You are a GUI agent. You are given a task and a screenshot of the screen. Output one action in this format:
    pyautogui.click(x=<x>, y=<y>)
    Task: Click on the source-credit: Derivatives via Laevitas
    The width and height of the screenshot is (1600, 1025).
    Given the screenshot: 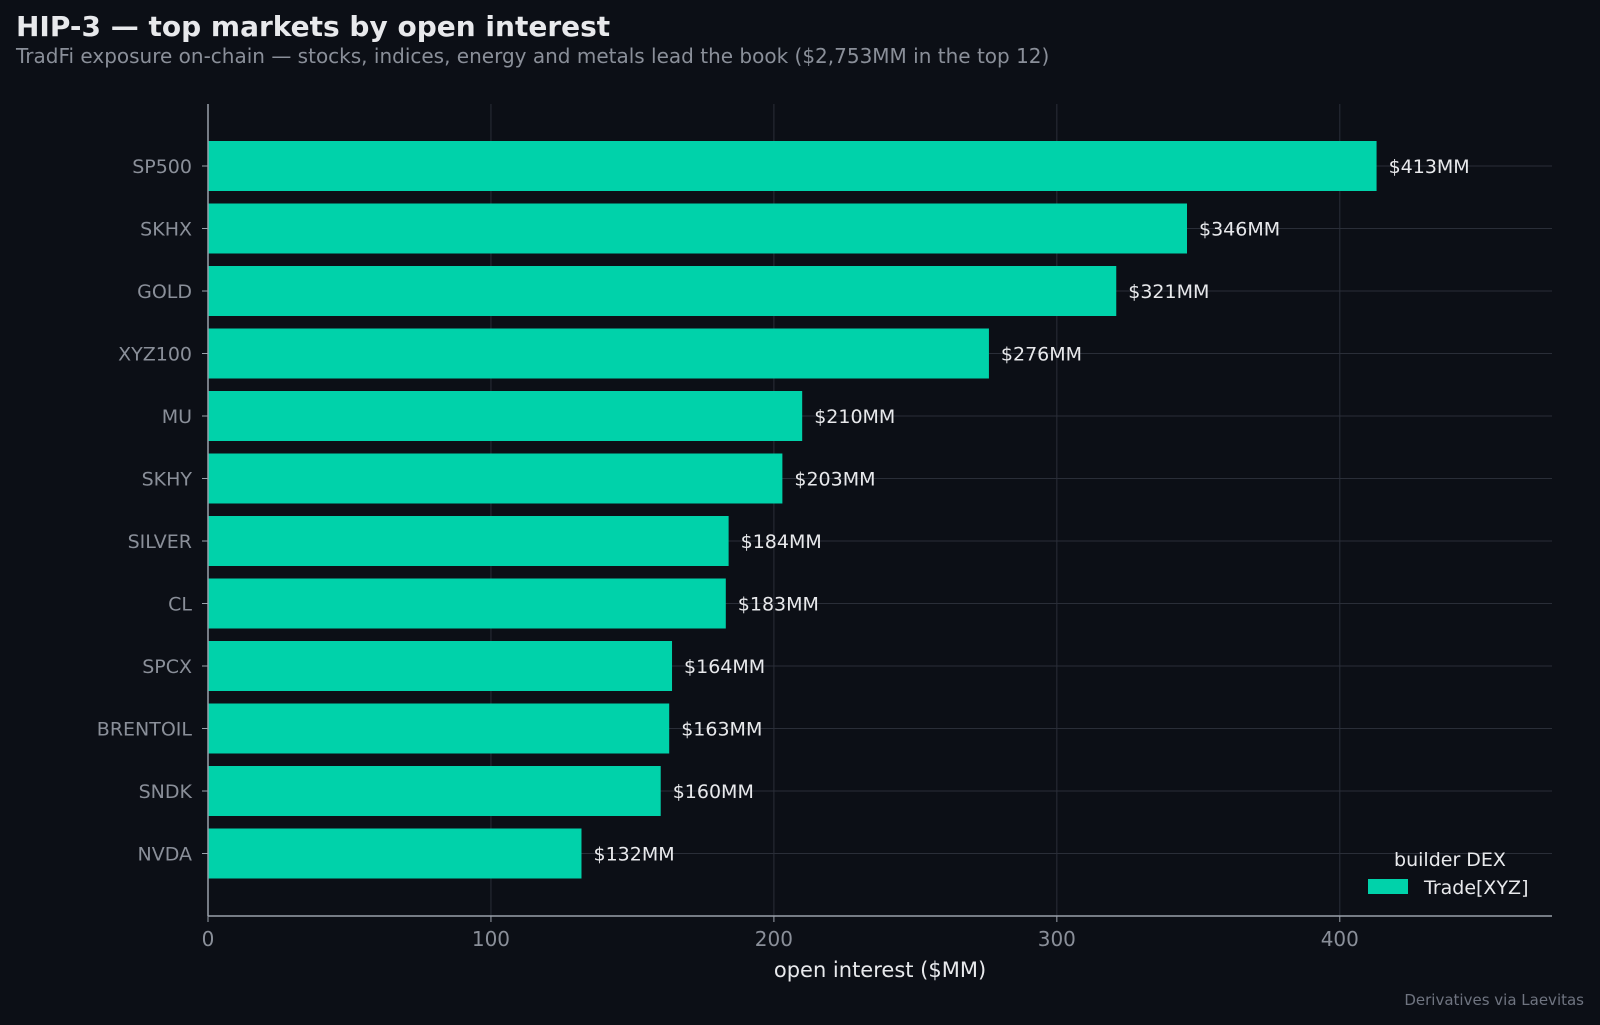 What is the action you would take?
    pyautogui.click(x=1494, y=1000)
    